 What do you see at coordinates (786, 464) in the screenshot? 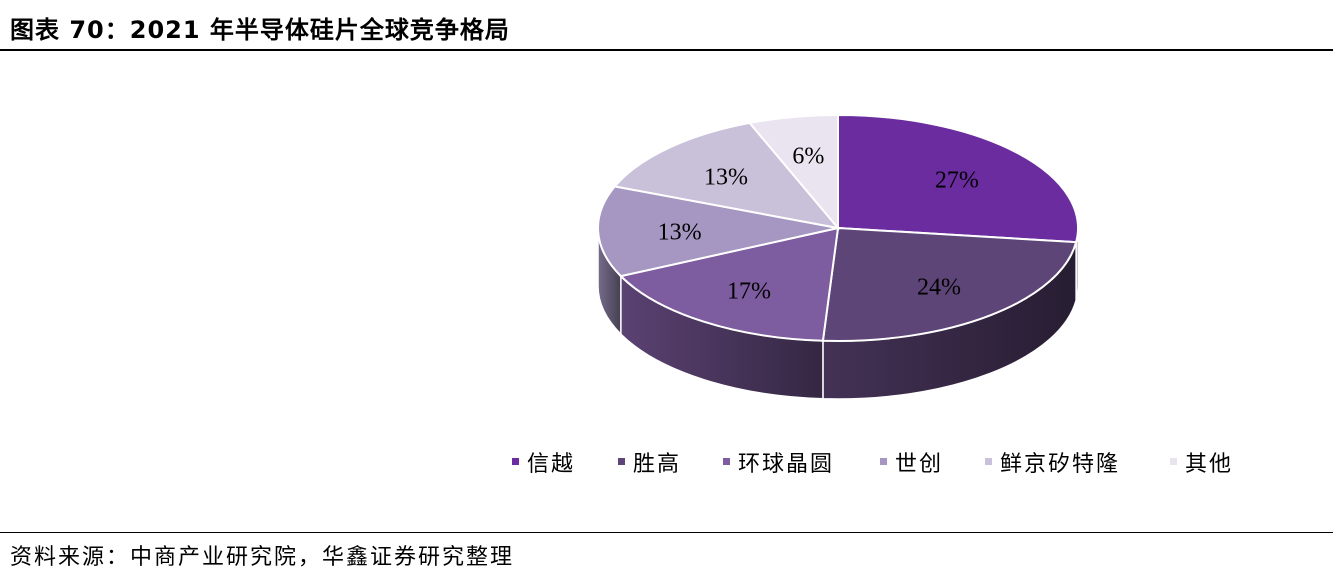
I see `legend-label-2: 环球晶圆` at bounding box center [786, 464].